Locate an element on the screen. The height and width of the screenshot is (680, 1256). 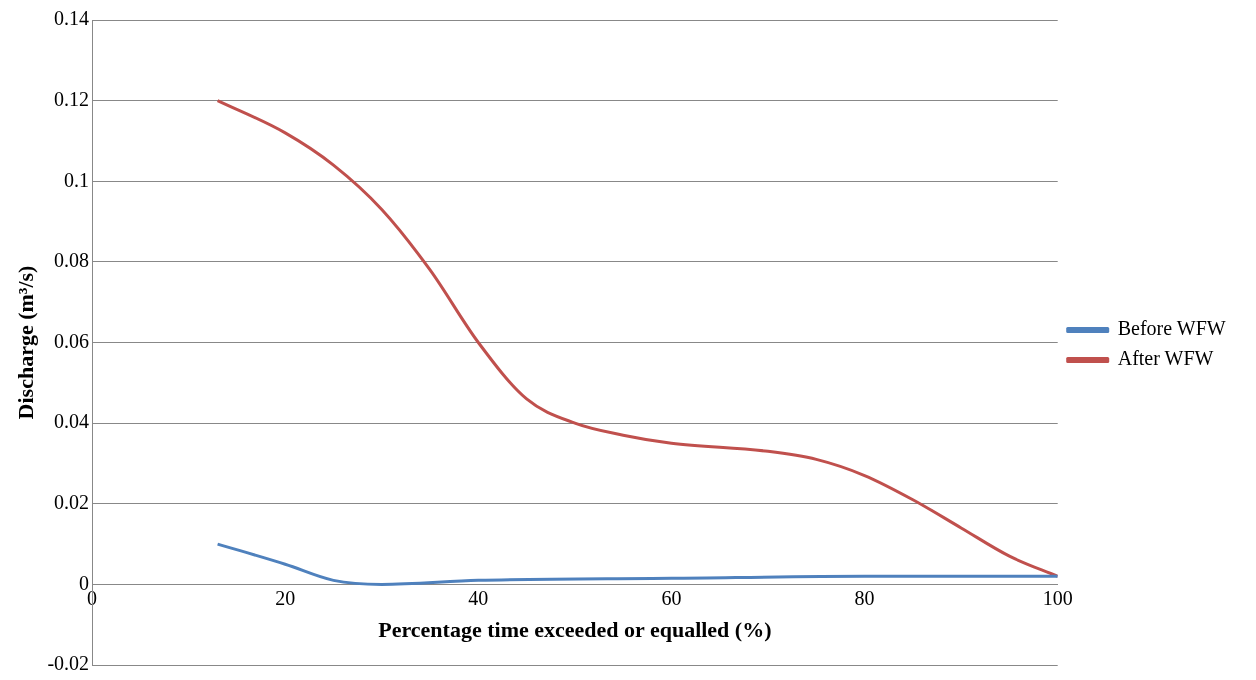
x-tick-label: 20 is located at coordinates (285, 597).